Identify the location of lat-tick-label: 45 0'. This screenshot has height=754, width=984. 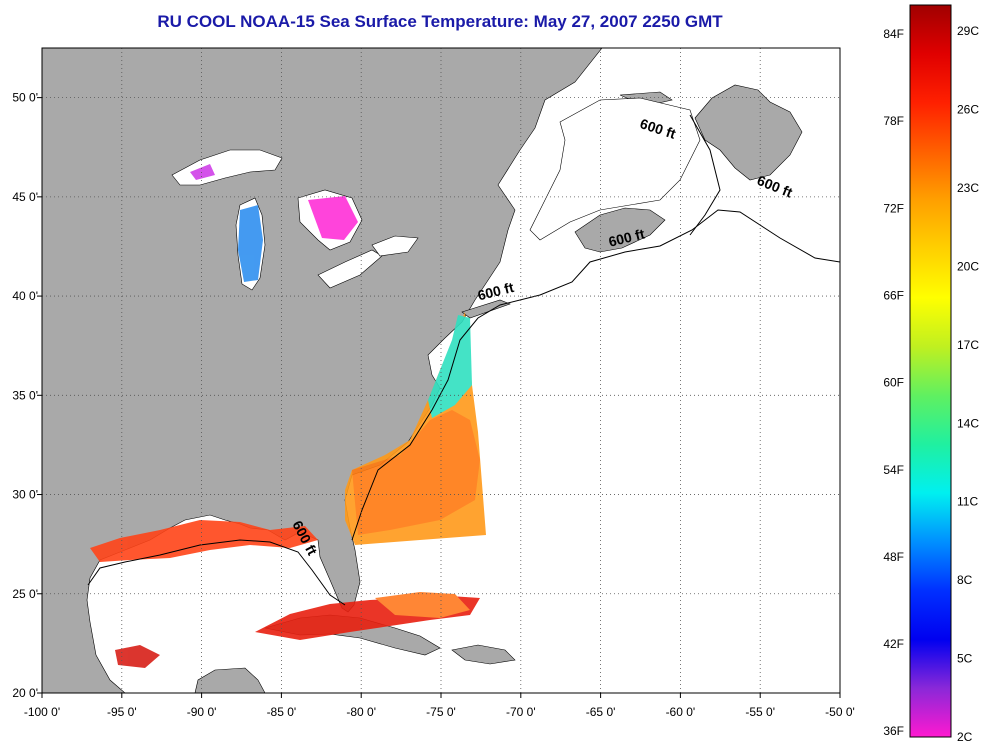
(25, 197).